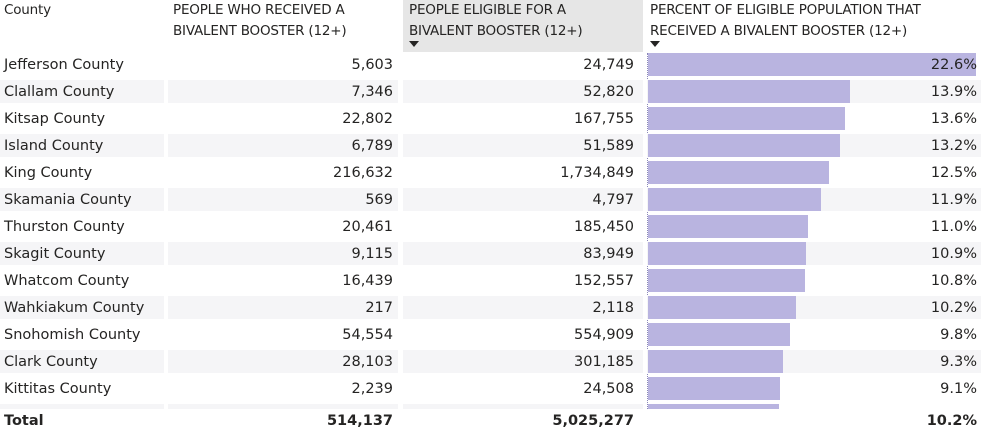 This screenshot has width=981, height=433. Describe the element at coordinates (953, 146) in the screenshot. I see `percent-label: 13.2%` at that location.